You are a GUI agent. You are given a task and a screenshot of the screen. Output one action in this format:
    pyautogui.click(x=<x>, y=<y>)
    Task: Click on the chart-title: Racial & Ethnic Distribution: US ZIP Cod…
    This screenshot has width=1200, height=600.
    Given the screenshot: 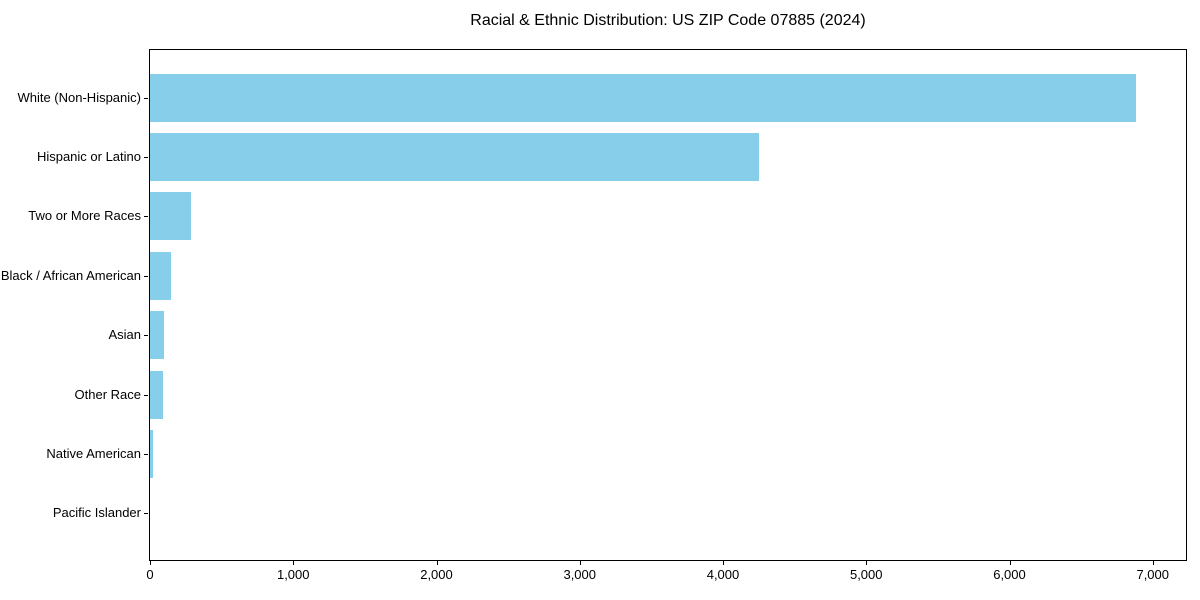 What is the action you would take?
    pyautogui.click(x=668, y=20)
    